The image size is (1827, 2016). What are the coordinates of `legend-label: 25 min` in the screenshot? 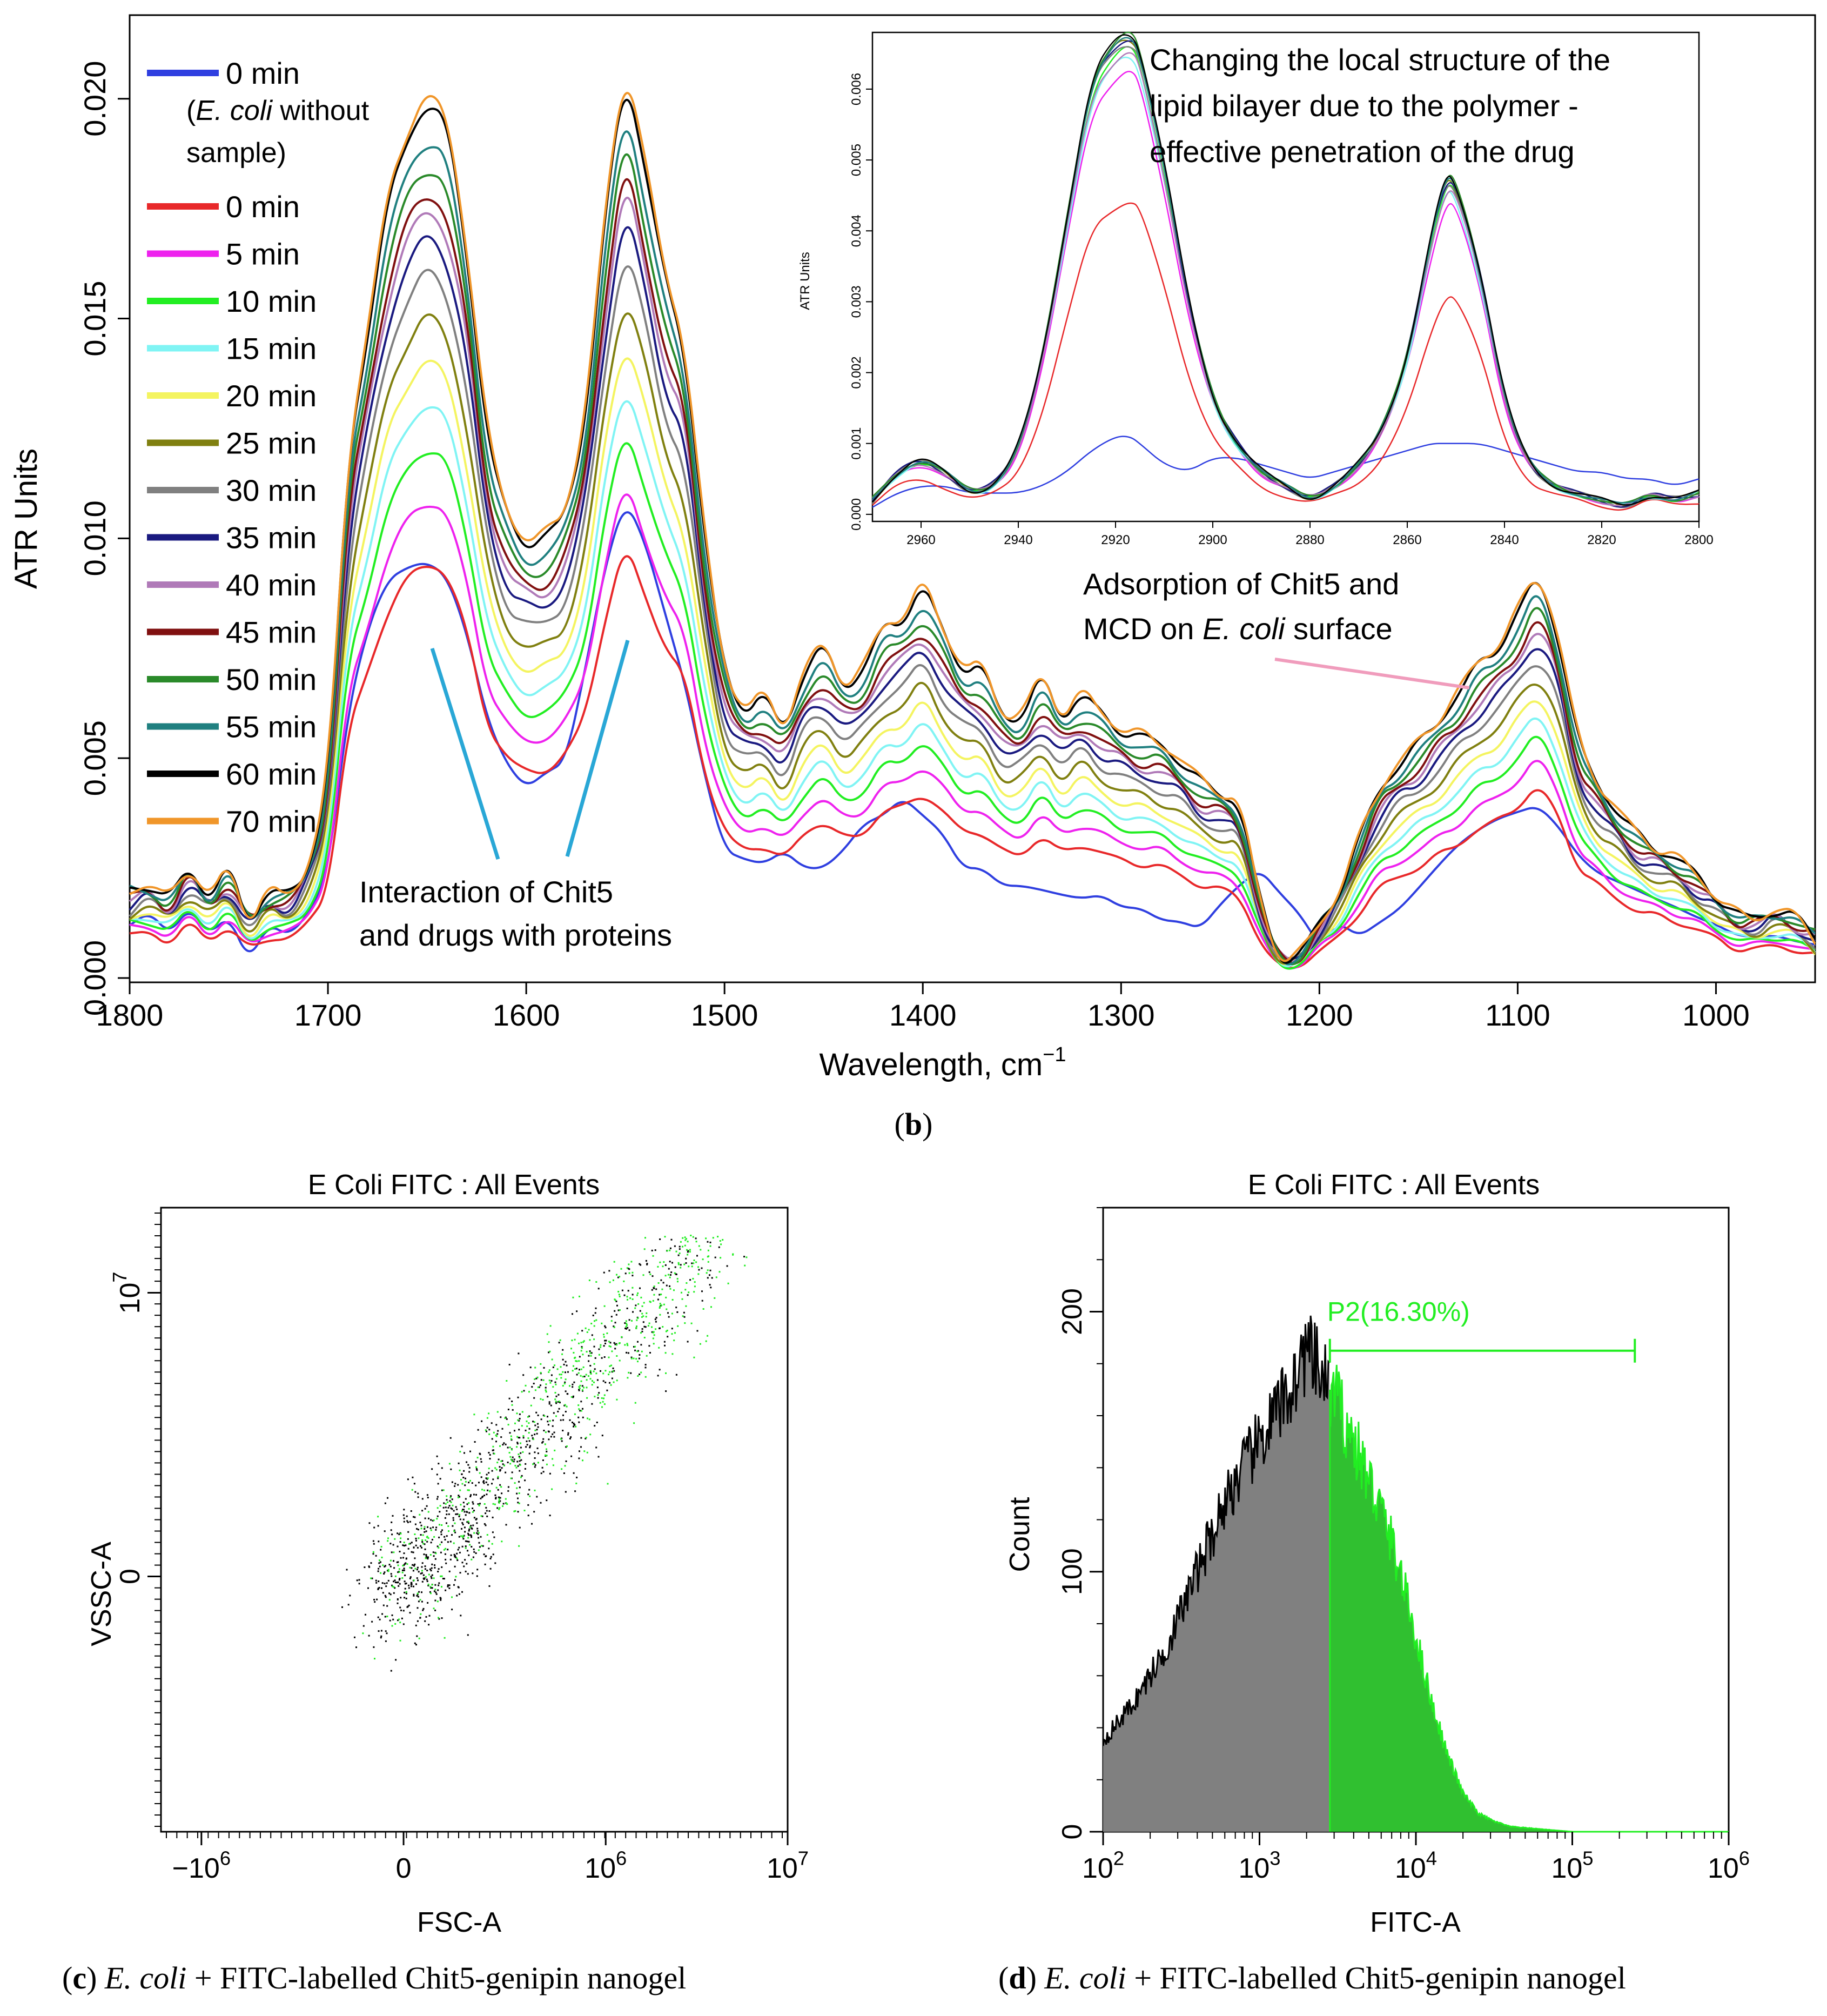 It's located at (272, 443).